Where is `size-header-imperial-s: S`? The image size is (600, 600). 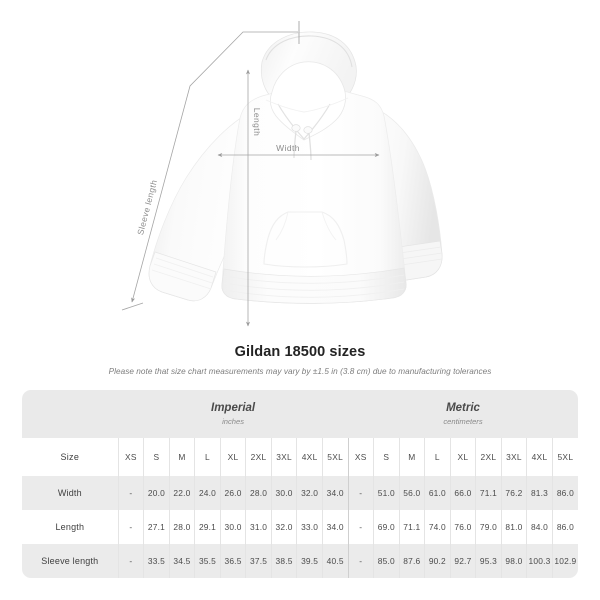
size-header-imperial-s: S is located at coordinates (156, 457).